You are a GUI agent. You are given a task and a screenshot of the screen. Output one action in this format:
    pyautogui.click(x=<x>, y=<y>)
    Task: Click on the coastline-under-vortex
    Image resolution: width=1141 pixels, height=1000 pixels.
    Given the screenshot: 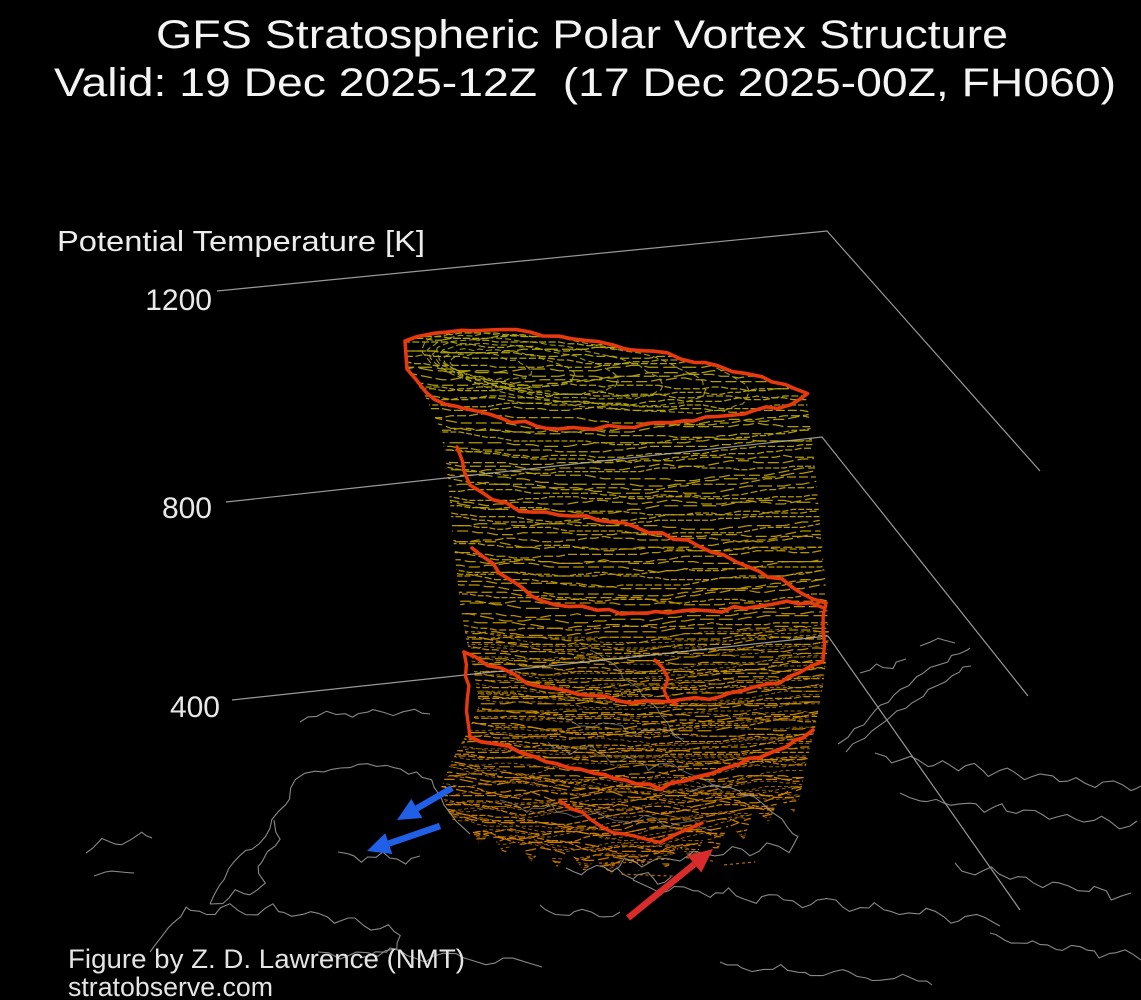 What is the action you would take?
    pyautogui.click(x=611, y=740)
    